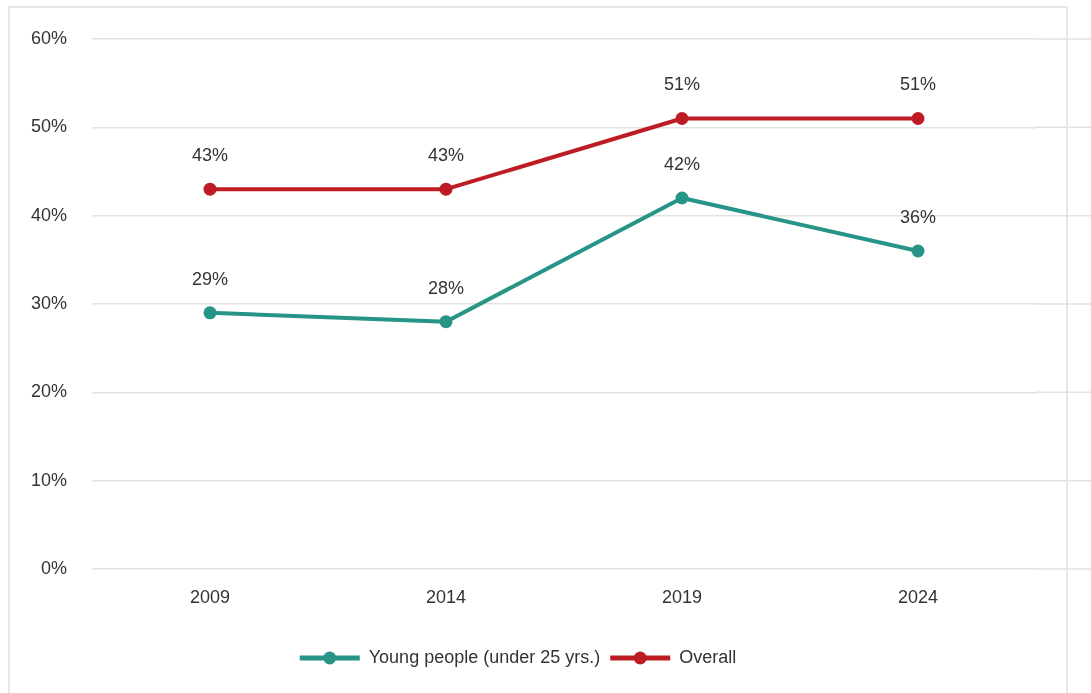  I want to click on x-tick-label: 2014, so click(446, 596).